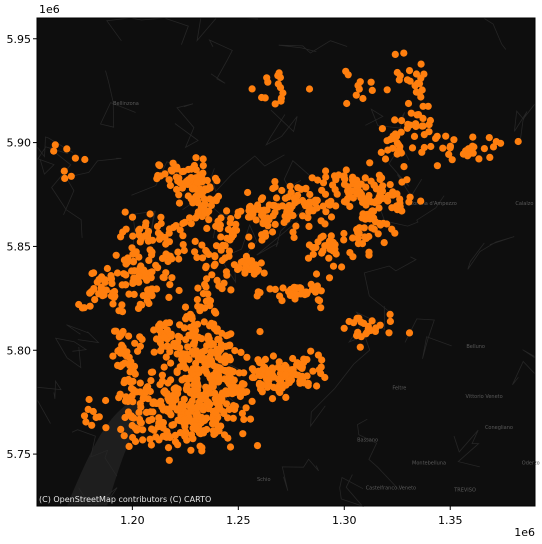  What do you see at coordinates (391, 488) in the screenshot?
I see `map-place-label: Castelfranco Veneto` at bounding box center [391, 488].